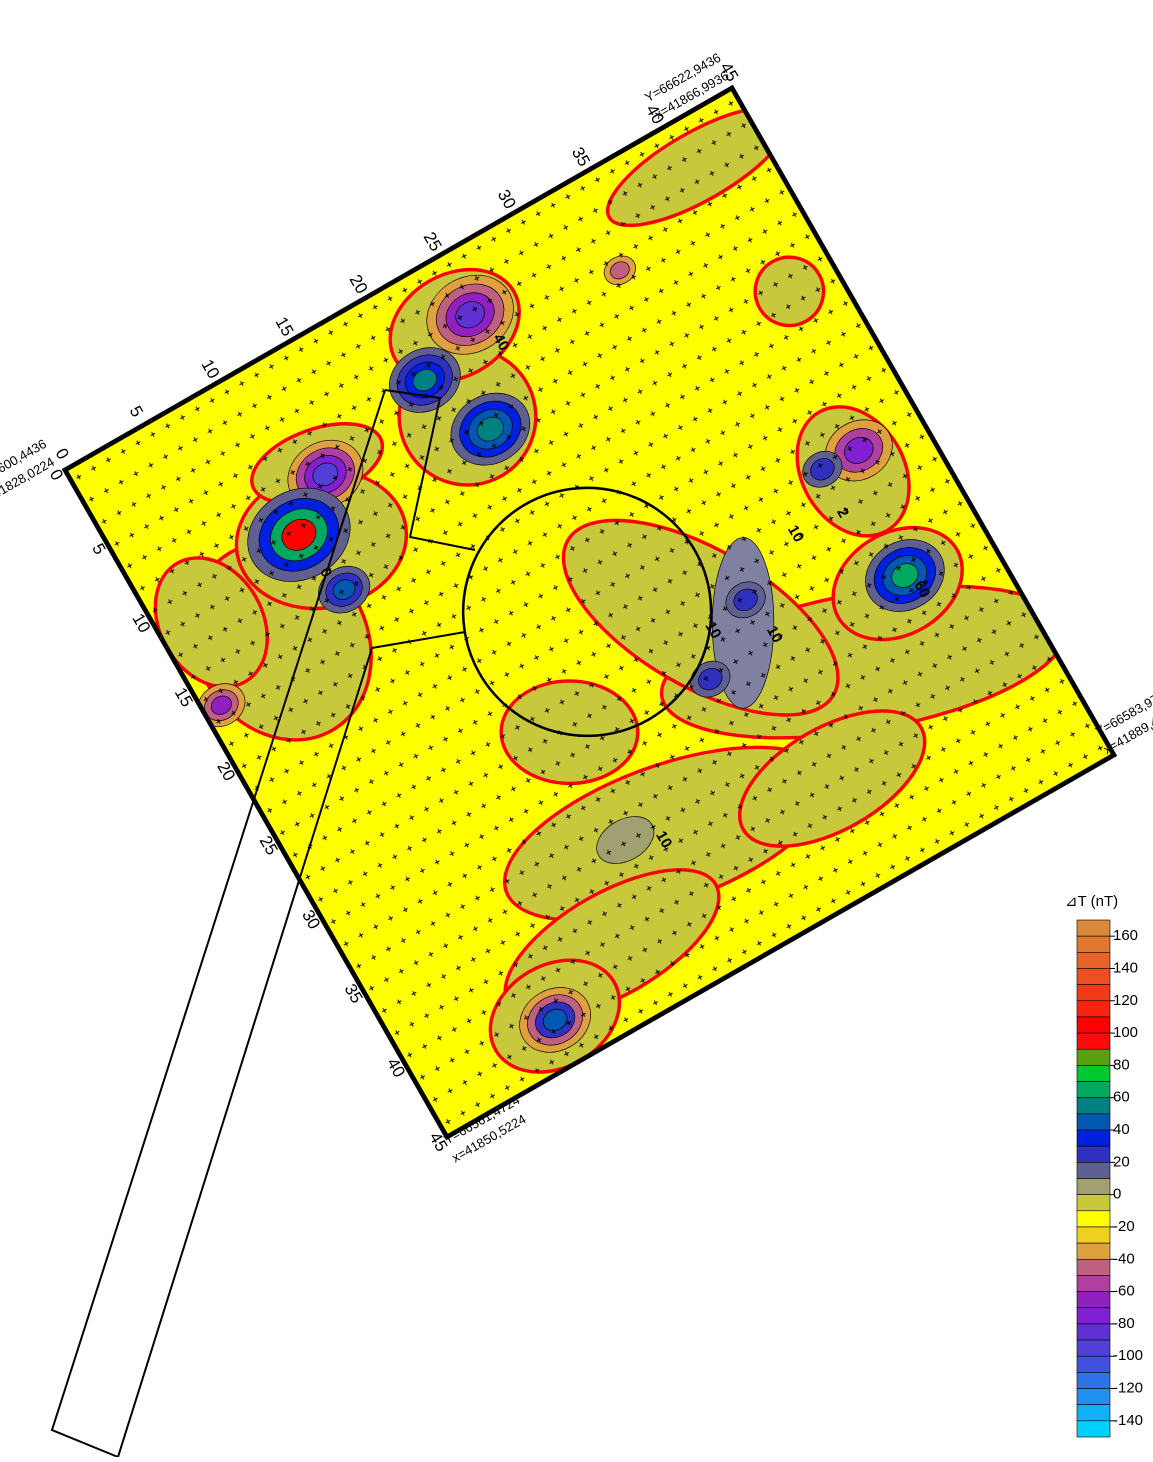 Image resolution: width=1153 pixels, height=1462 pixels. Describe the element at coordinates (1121, 1129) in the screenshot. I see `legend-tick-label: 40` at that location.